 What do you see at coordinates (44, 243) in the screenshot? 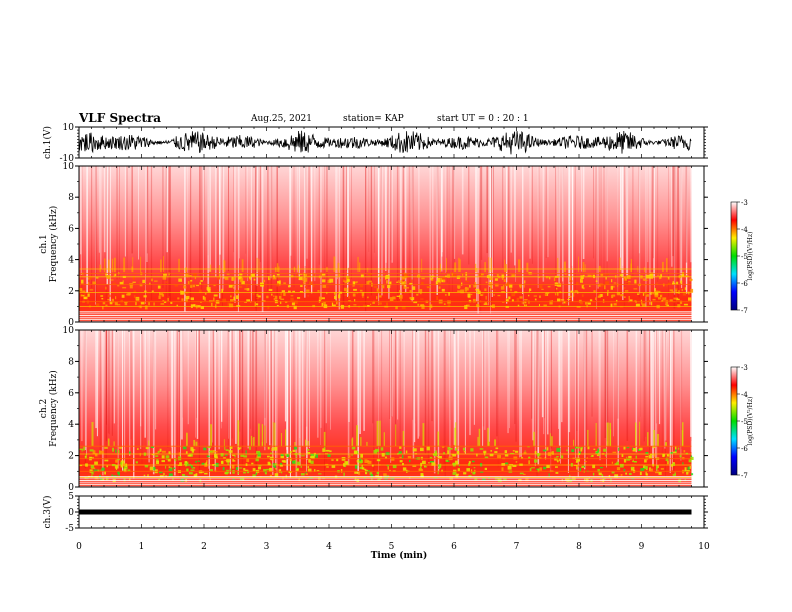
I see `ylabel: ch.1` at bounding box center [44, 243].